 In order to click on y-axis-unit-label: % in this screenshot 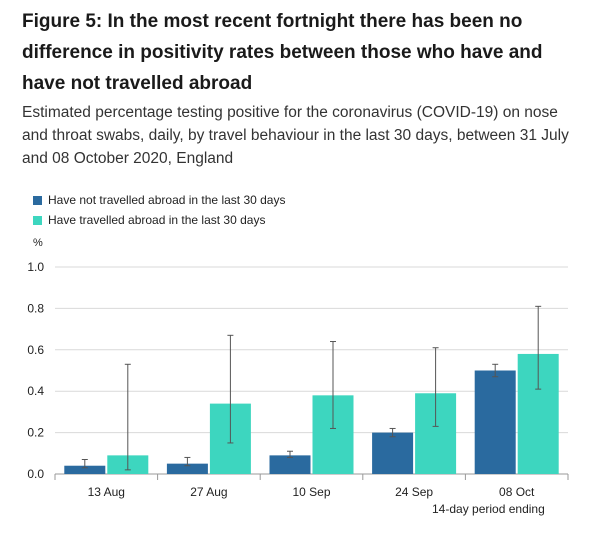, I will do `click(38, 243)`.